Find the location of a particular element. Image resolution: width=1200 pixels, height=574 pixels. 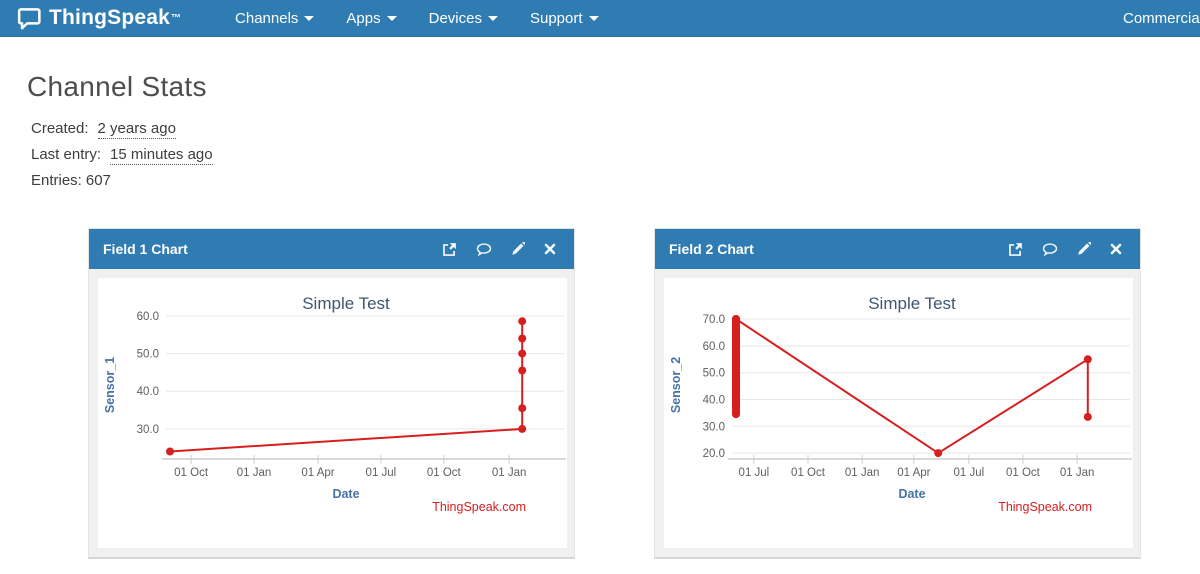

last-entry-value: 15 minutes ago is located at coordinates (161, 155).